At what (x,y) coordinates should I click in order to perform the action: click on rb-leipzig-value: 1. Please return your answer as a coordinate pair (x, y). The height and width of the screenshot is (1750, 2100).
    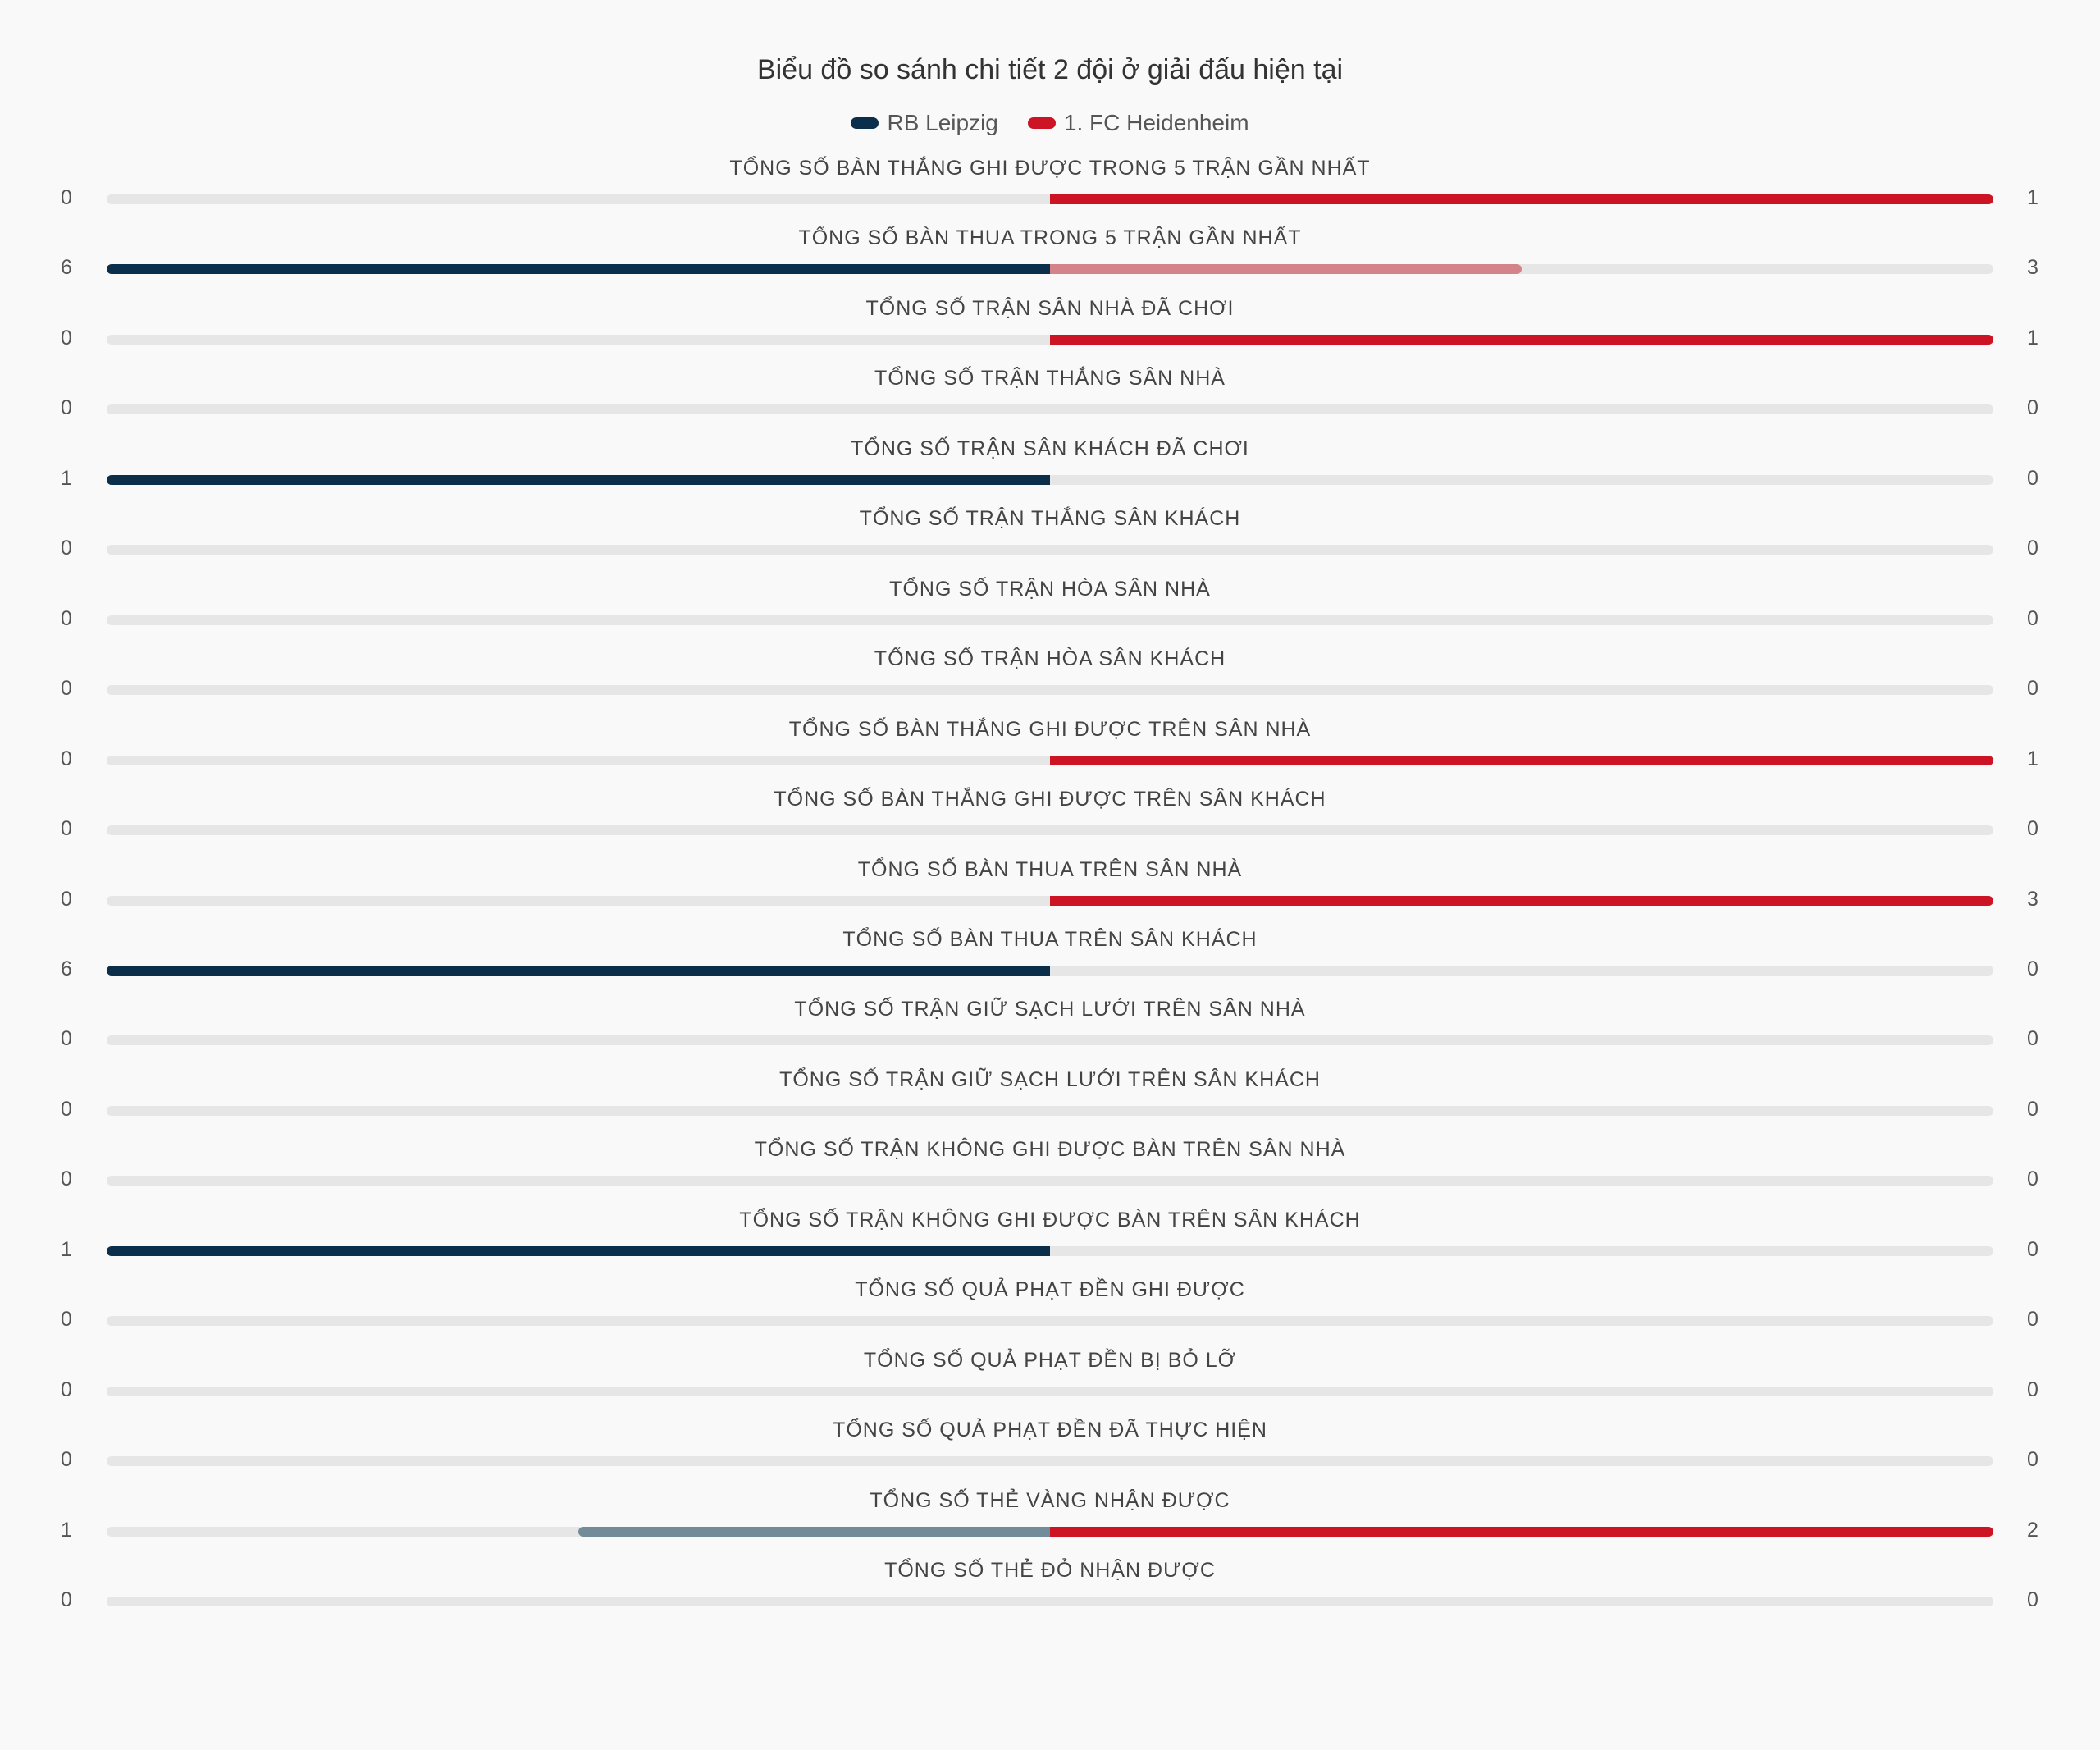
    Looking at the image, I should click on (67, 1249).